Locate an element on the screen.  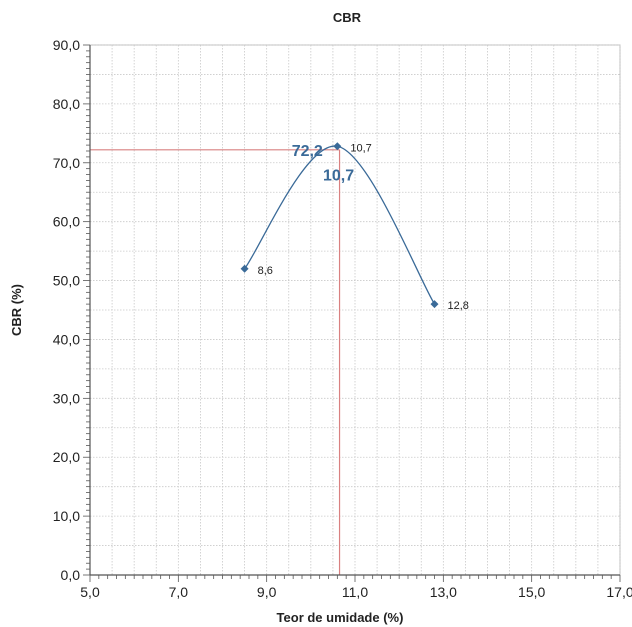
y-tick-label: 50,0 is located at coordinates (66, 281).